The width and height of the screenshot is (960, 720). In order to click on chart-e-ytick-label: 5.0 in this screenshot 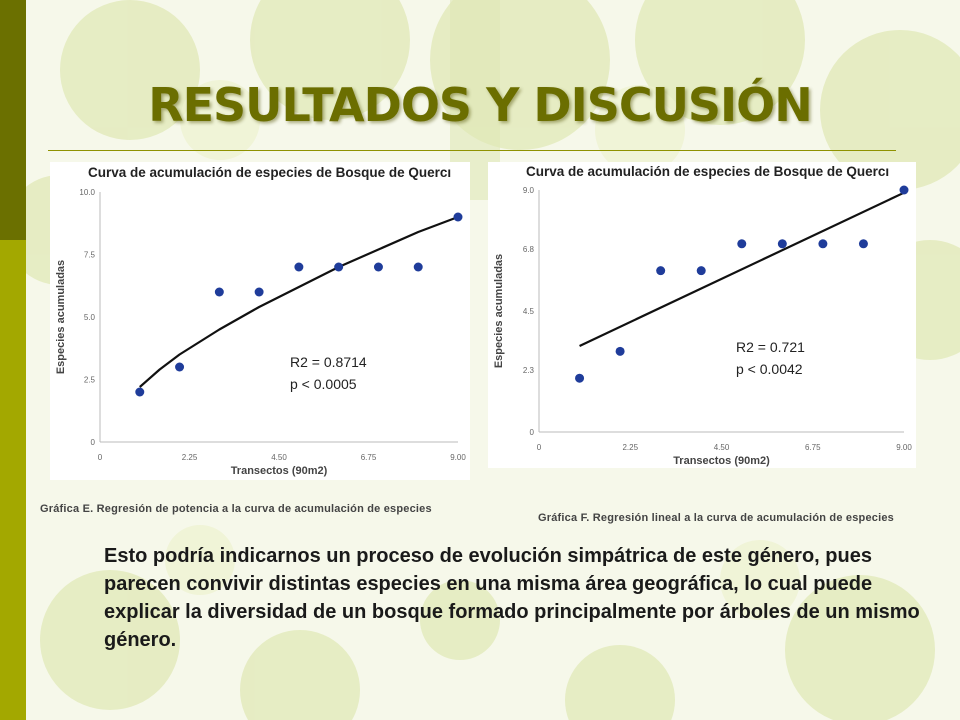, I will do `click(90, 317)`.